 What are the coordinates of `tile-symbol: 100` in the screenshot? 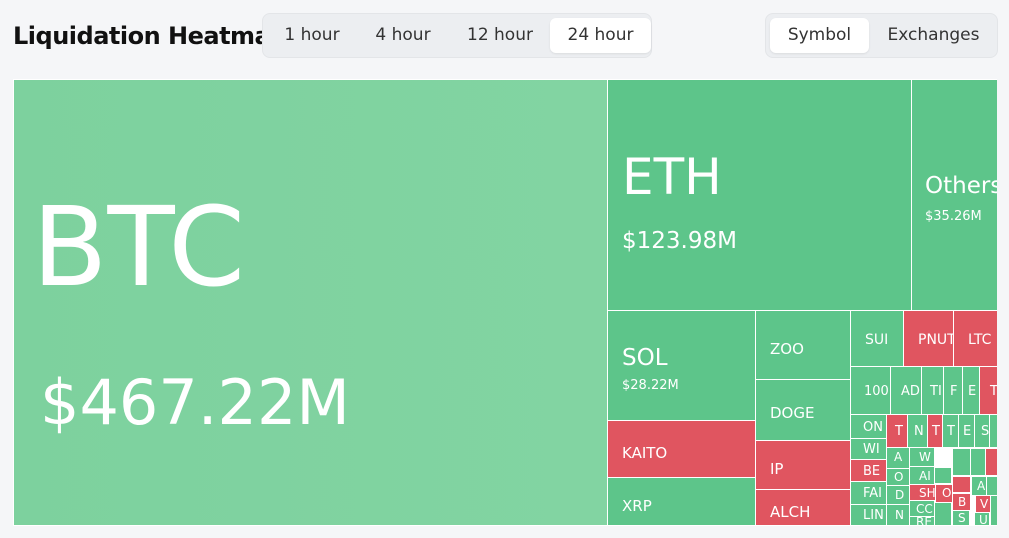 It's located at (876, 391).